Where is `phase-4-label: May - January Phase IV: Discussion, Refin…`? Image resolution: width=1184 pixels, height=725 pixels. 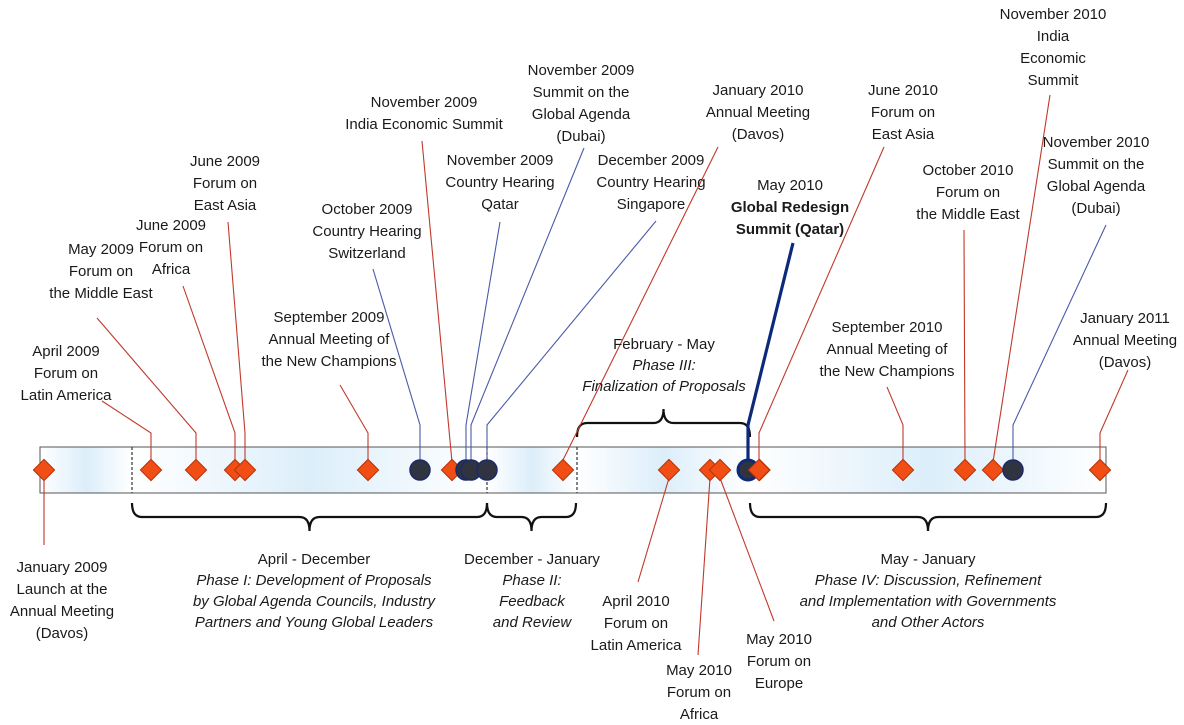
phase-4-label: May - January Phase IV: Discussion, Refin… is located at coordinates (928, 591).